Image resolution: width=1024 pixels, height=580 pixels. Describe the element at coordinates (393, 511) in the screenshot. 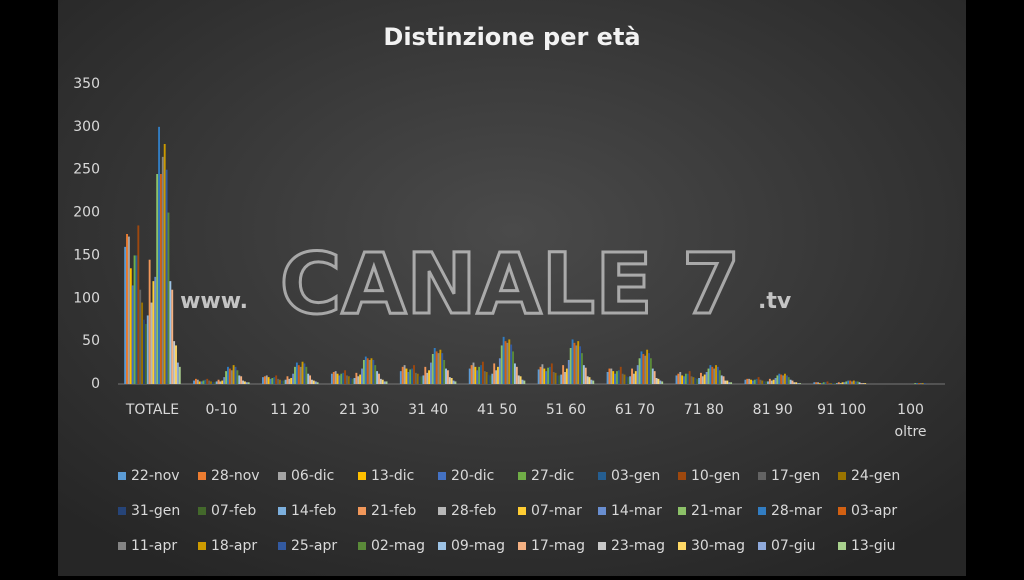

I see `legend-label: 21-feb` at that location.